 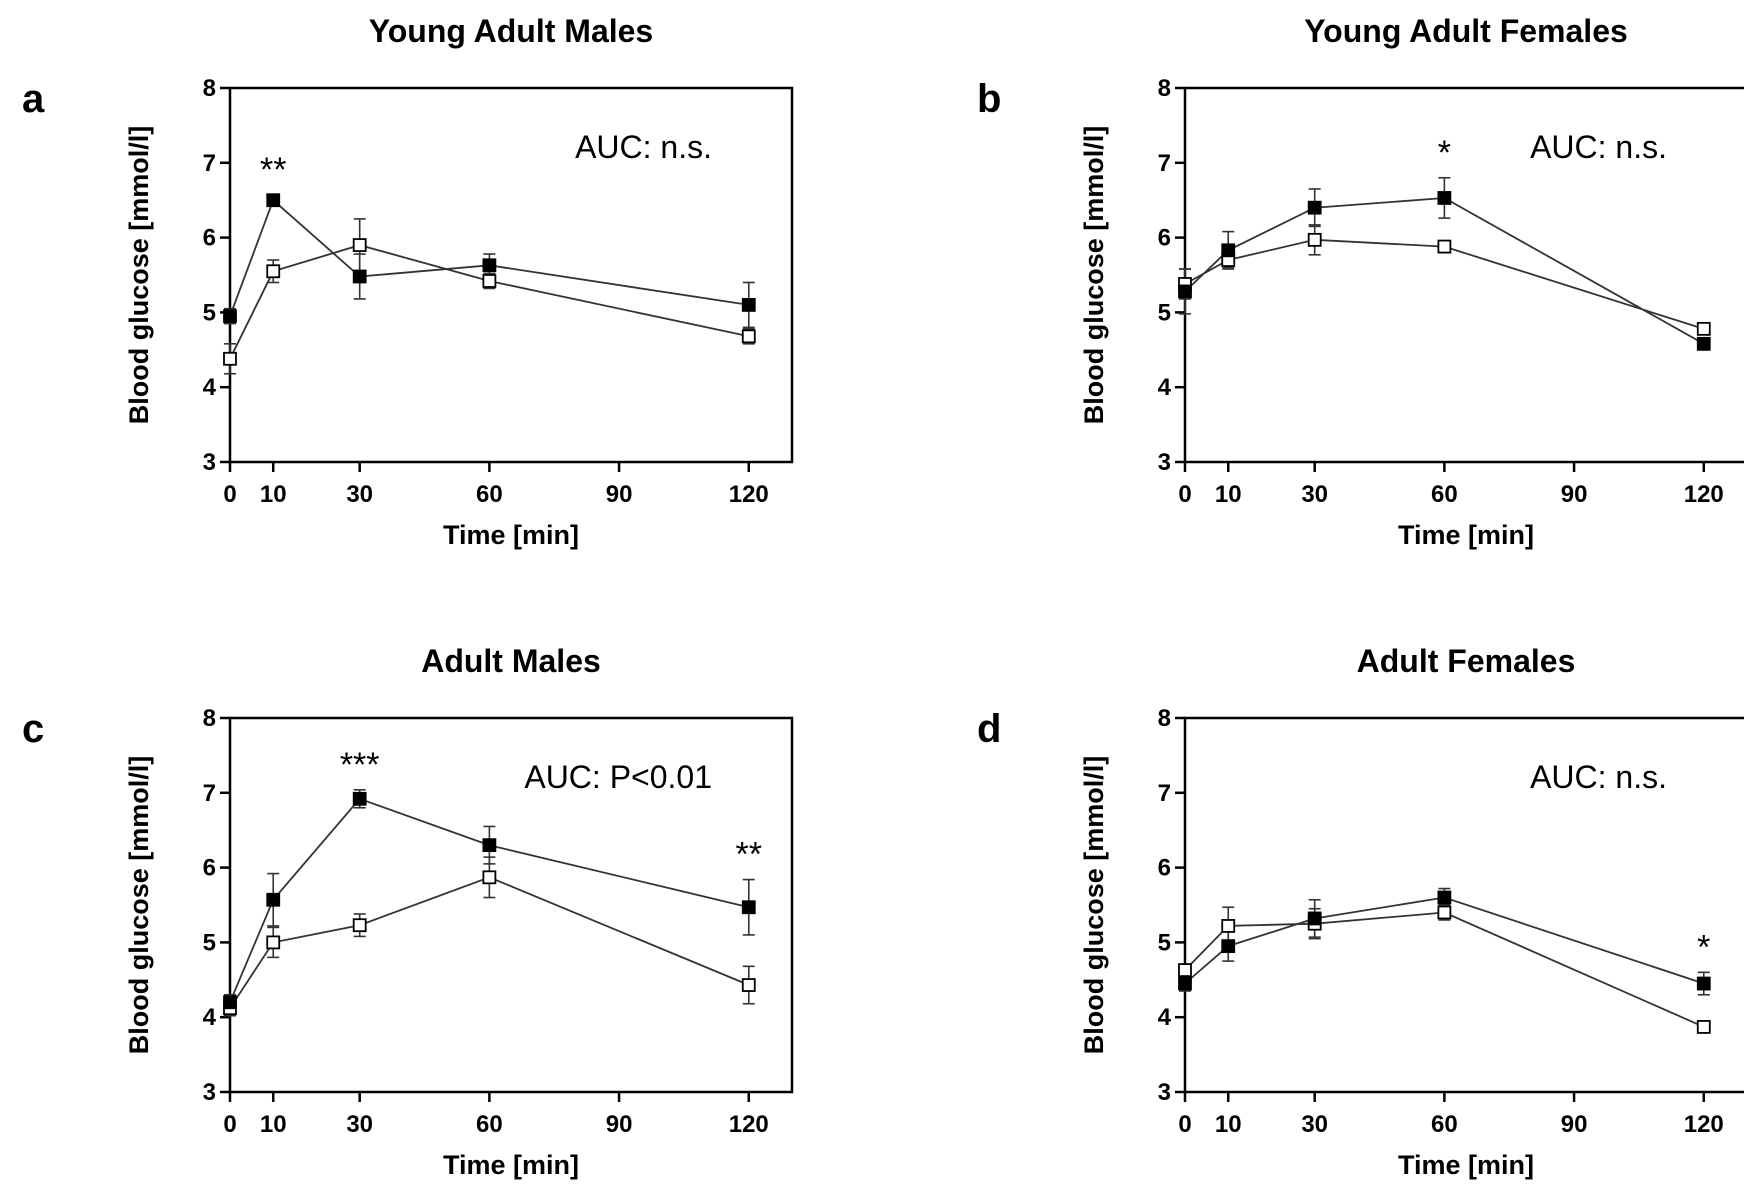 I want to click on panel-letter: d, so click(x=989, y=729).